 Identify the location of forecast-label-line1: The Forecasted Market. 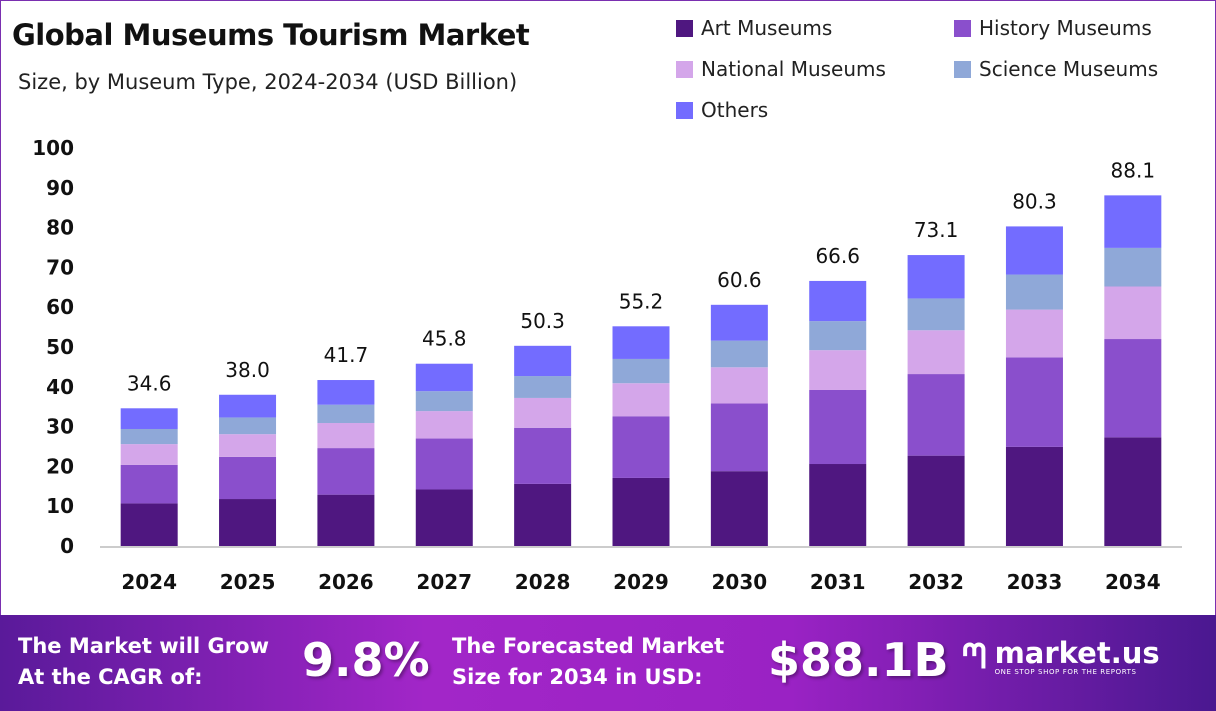
(588, 646).